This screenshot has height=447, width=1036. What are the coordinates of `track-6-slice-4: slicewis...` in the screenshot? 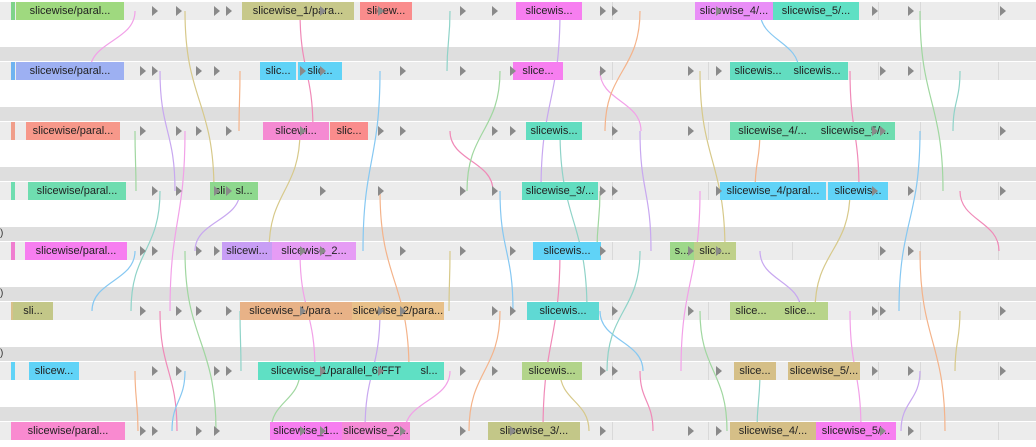 It's located at (563, 311).